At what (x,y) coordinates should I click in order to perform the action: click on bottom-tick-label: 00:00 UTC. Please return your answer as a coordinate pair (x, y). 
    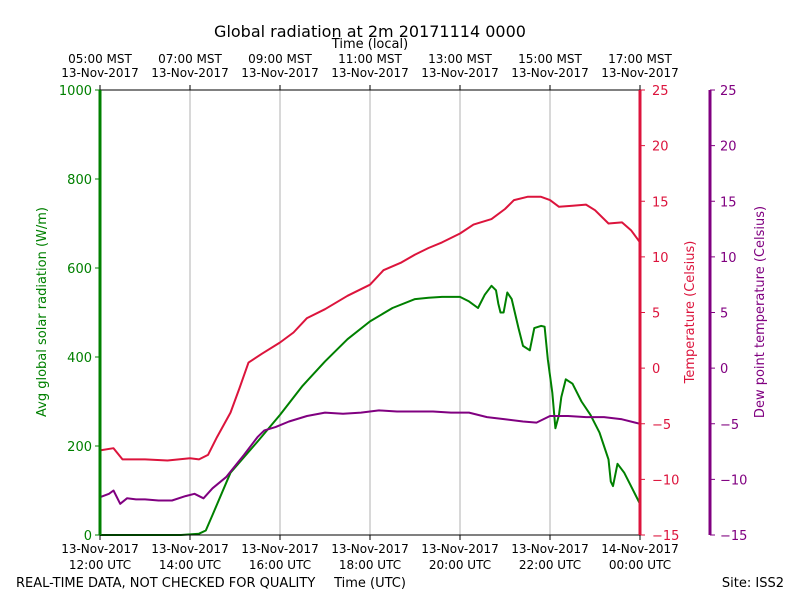
    Looking at the image, I should click on (640, 565).